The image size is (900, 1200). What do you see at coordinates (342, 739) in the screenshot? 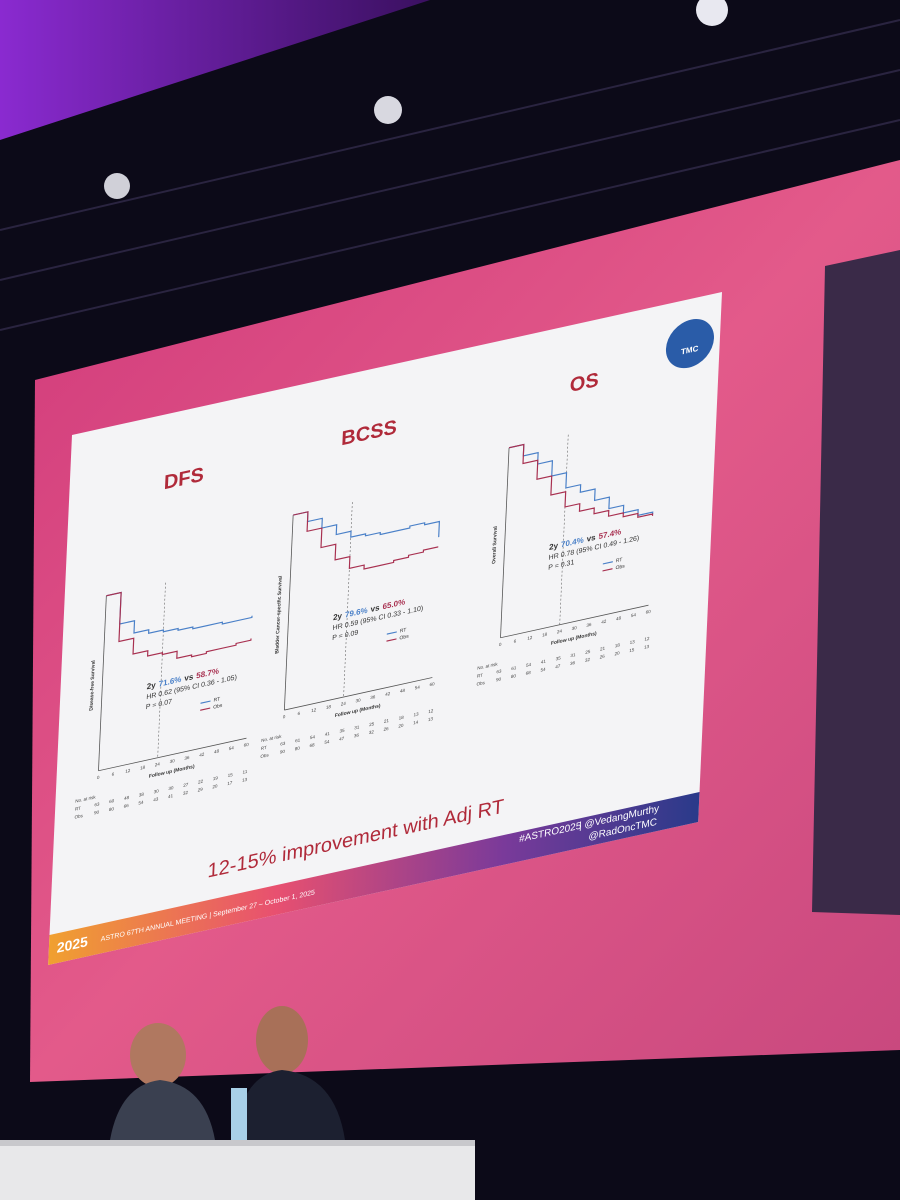
I see `risk-value: 47` at bounding box center [342, 739].